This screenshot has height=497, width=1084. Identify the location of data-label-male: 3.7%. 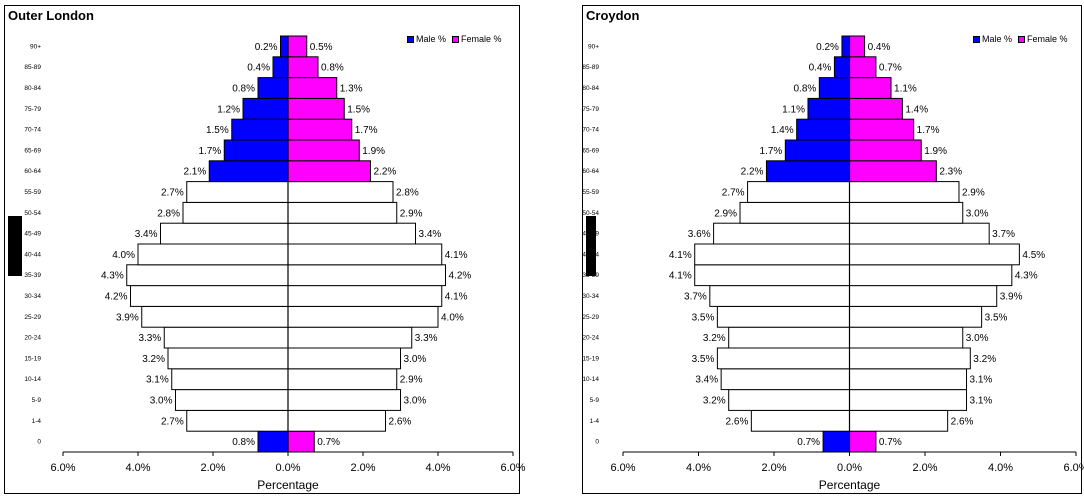
(695, 297).